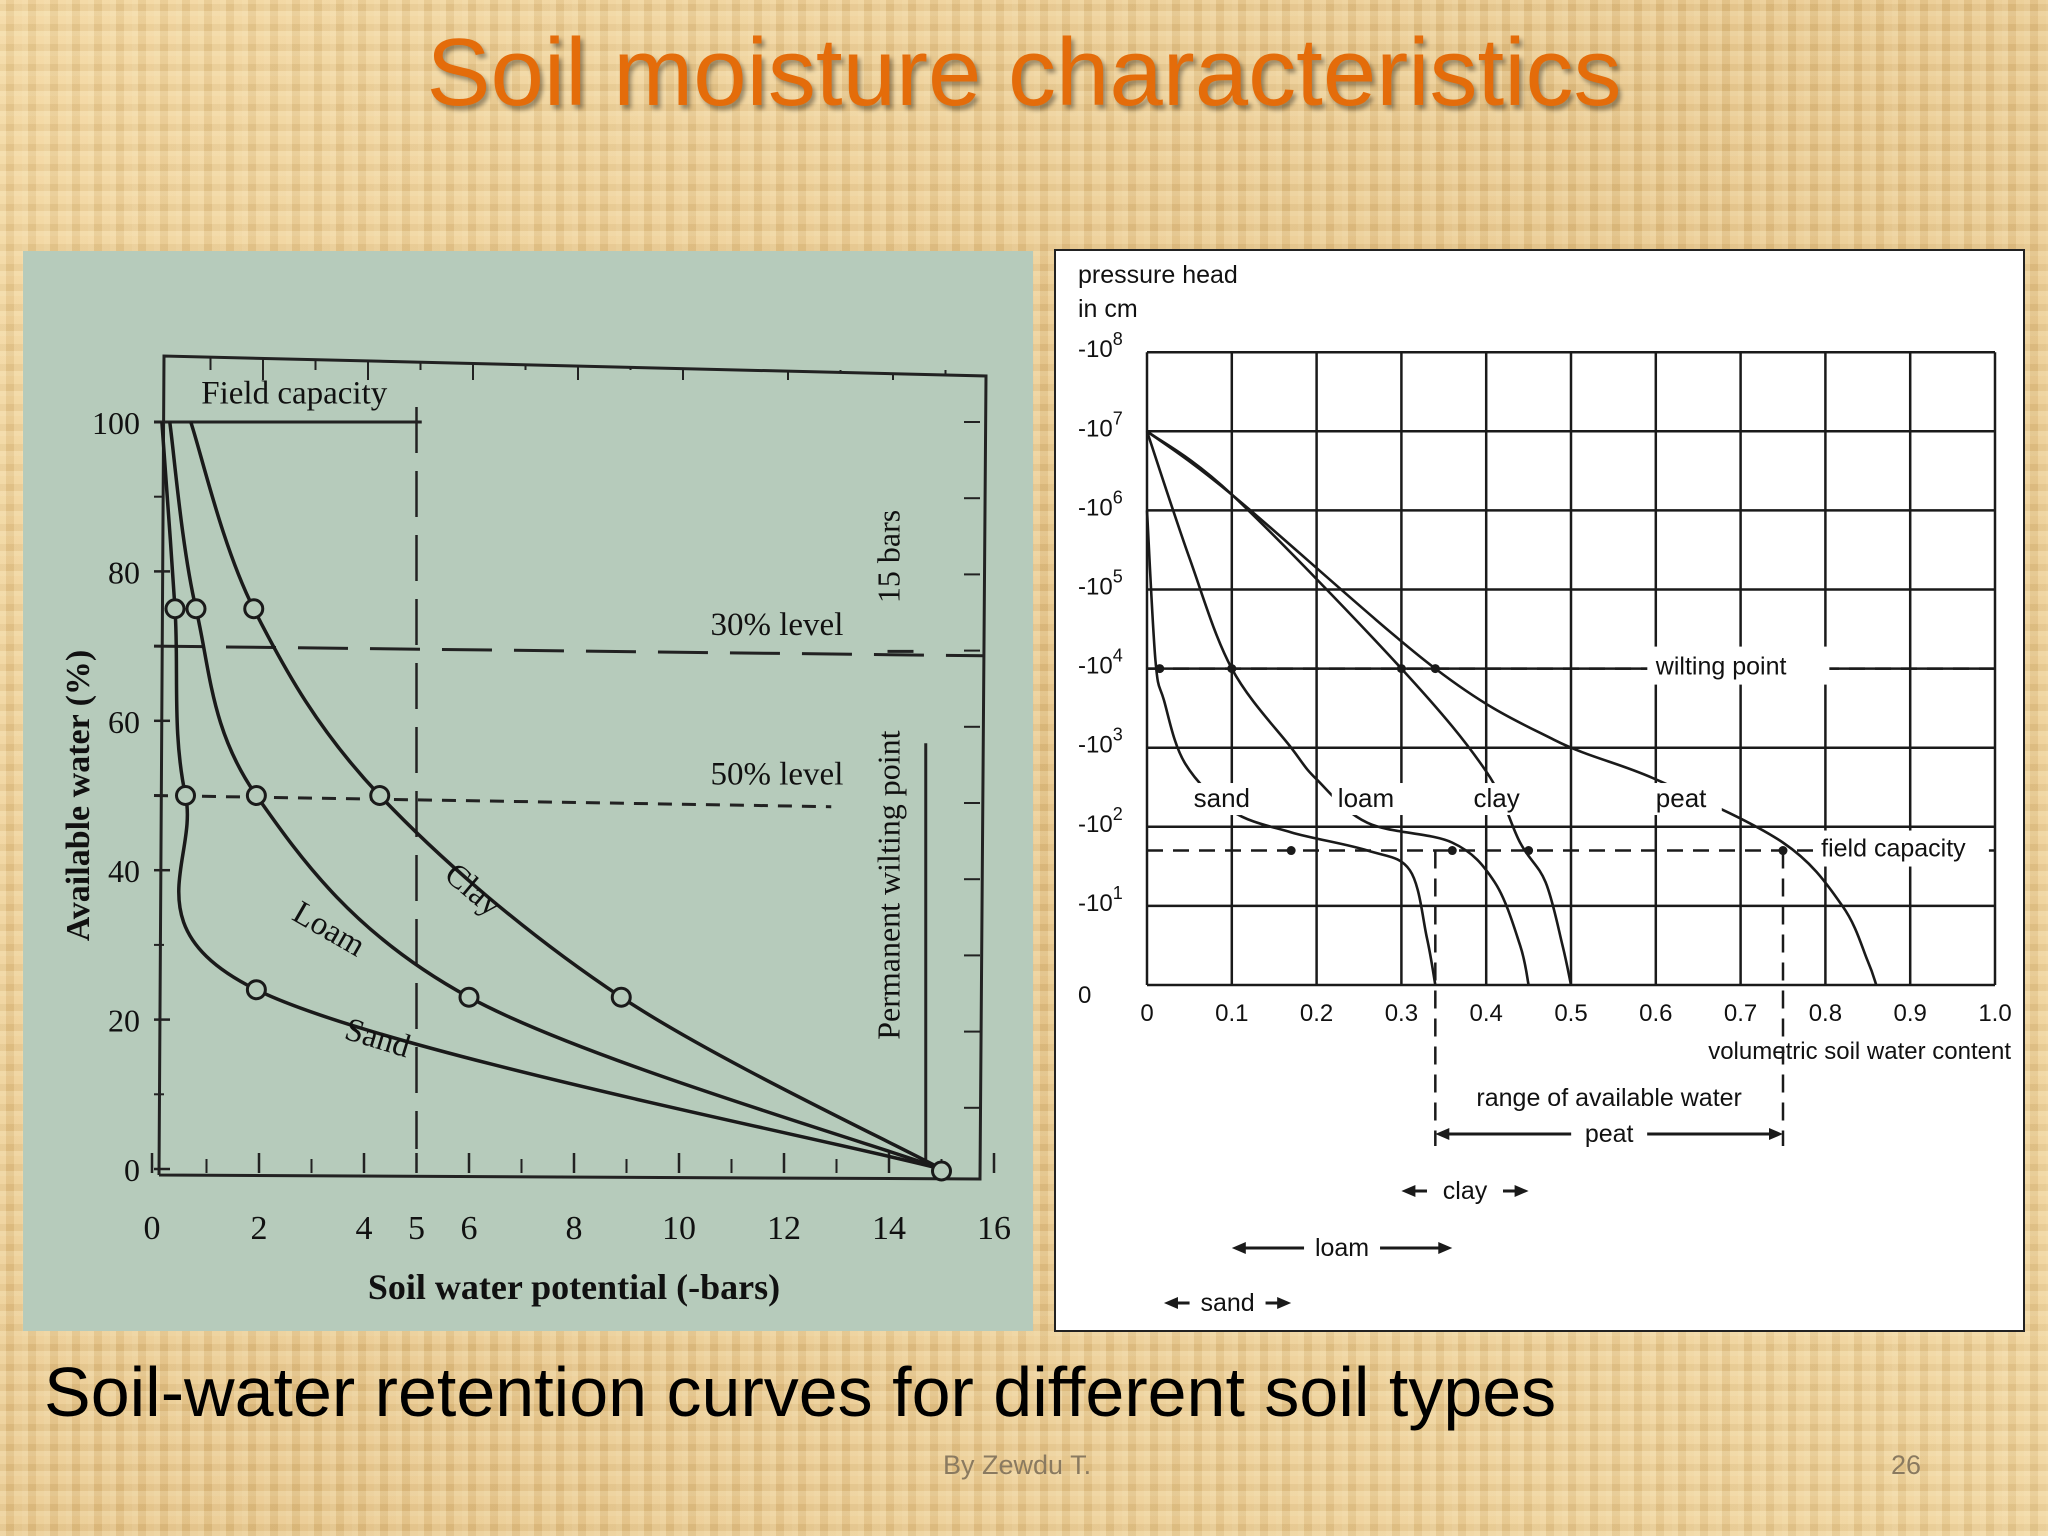 Image resolution: width=2048 pixels, height=1536 pixels. I want to click on series-label-loam: Loam, so click(329, 930).